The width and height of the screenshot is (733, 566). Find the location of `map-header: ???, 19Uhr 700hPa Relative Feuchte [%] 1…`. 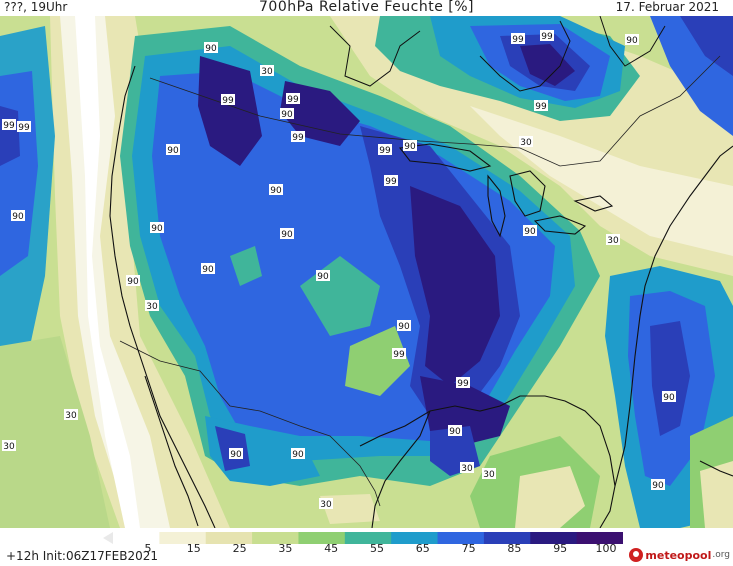

map-header: ???, 19Uhr 700hPa Relative Feuchte [%] 1… is located at coordinates (366, 8).